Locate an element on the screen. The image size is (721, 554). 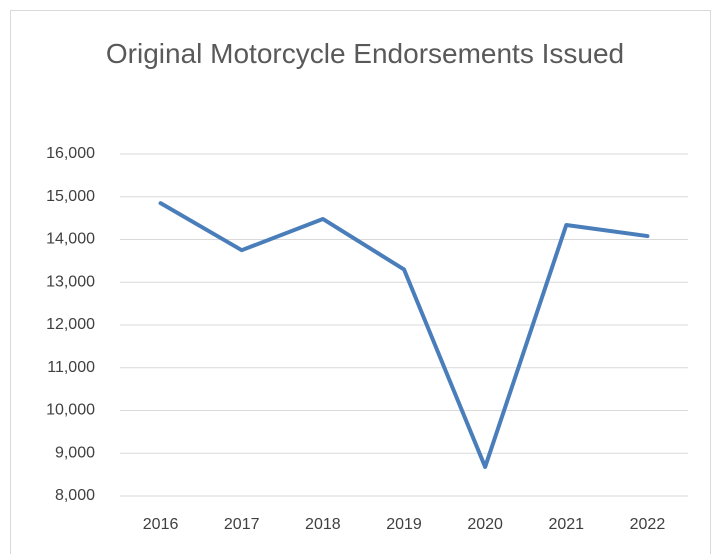
y-tick-label: 15,000 is located at coordinates (70, 196).